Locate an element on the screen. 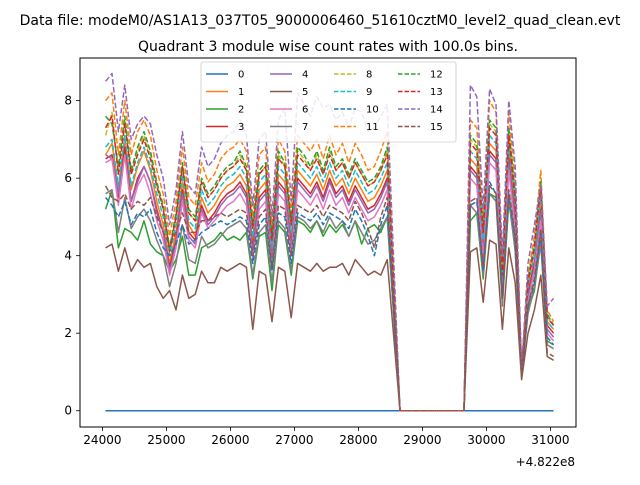  x-tick-label: 29000 is located at coordinates (422, 440).